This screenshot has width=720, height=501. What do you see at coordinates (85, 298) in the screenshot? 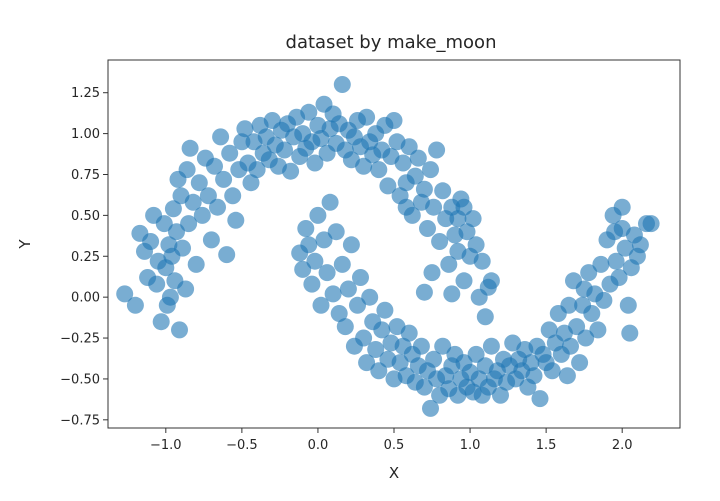
I see `y-tick-label: 0.00` at bounding box center [85, 298].